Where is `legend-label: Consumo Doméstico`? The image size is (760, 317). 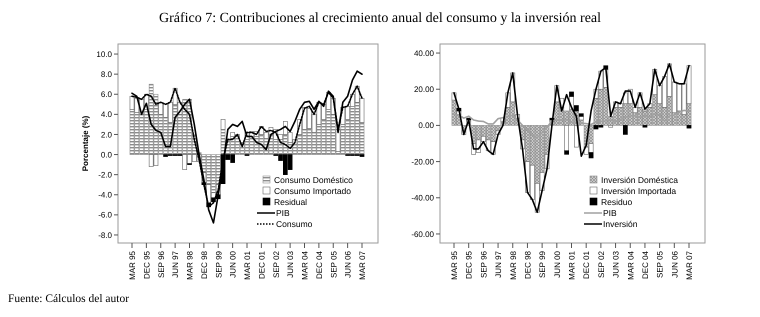 legend-label: Consumo Doméstico is located at coordinates (314, 179).